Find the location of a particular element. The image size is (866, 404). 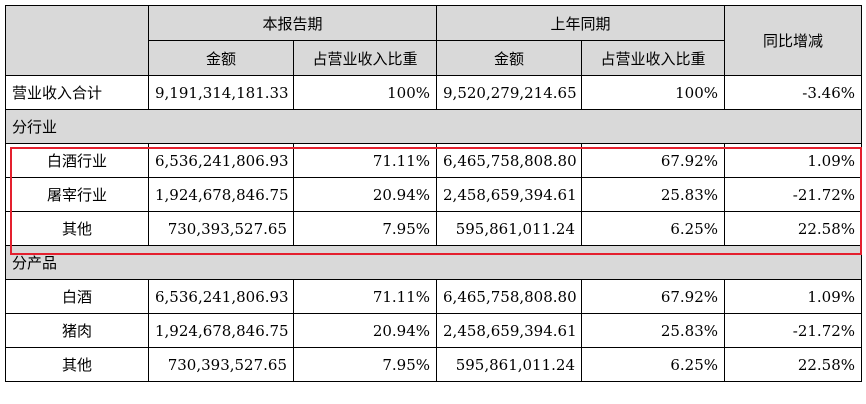

total-current-amount: 9,191,314,181.33 is located at coordinates (221, 92).